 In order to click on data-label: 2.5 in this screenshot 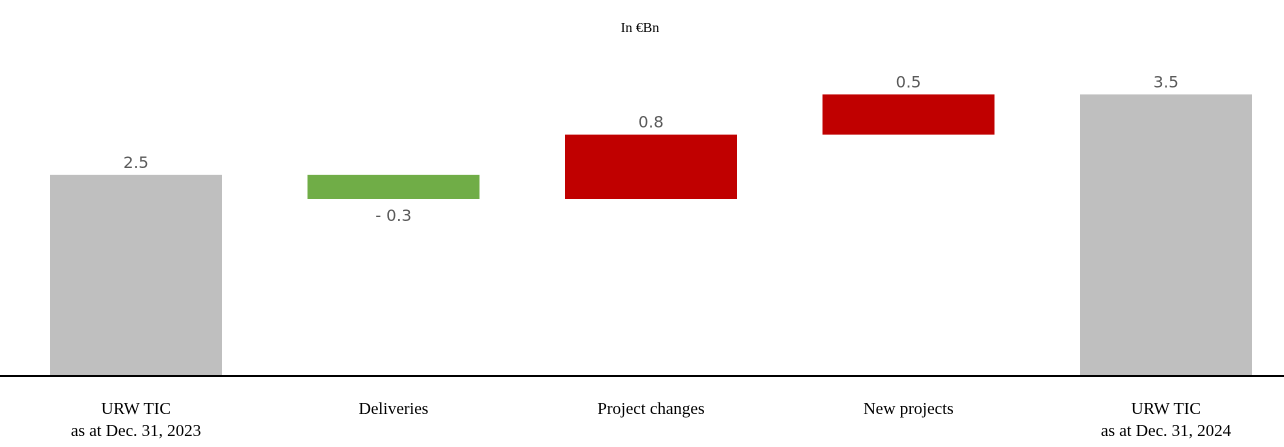, I will do `click(135, 162)`.